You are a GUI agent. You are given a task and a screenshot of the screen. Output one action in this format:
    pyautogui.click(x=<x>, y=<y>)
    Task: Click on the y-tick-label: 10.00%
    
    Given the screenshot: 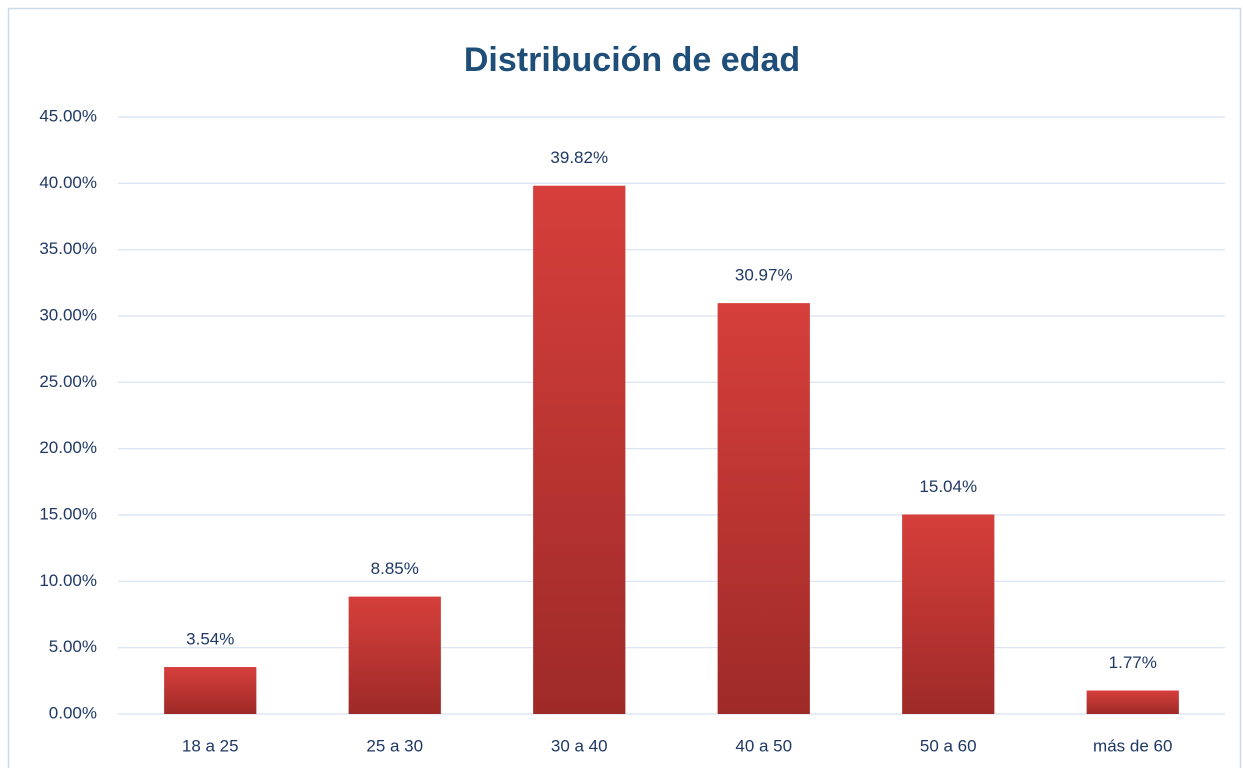 What is the action you would take?
    pyautogui.click(x=68, y=580)
    